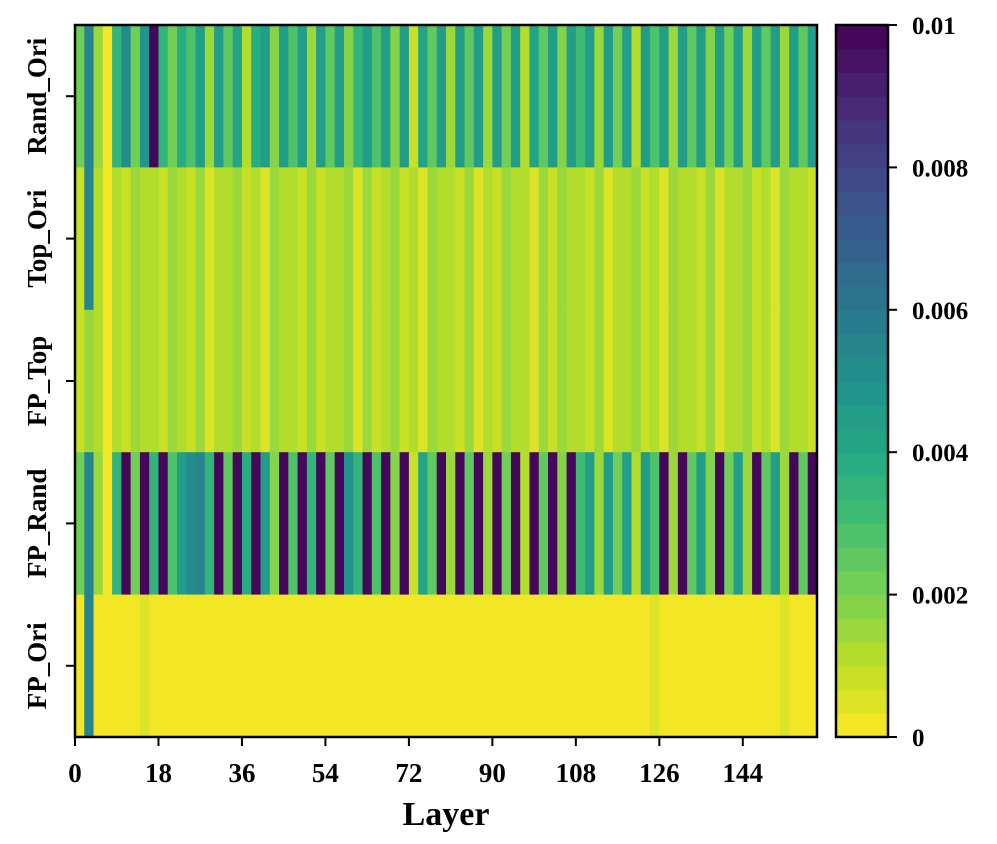  I want to click on y-axis-ticks: Rand_Ori Top_Ori FP_Top FP_Rand FP_Ori, so click(48, 373).